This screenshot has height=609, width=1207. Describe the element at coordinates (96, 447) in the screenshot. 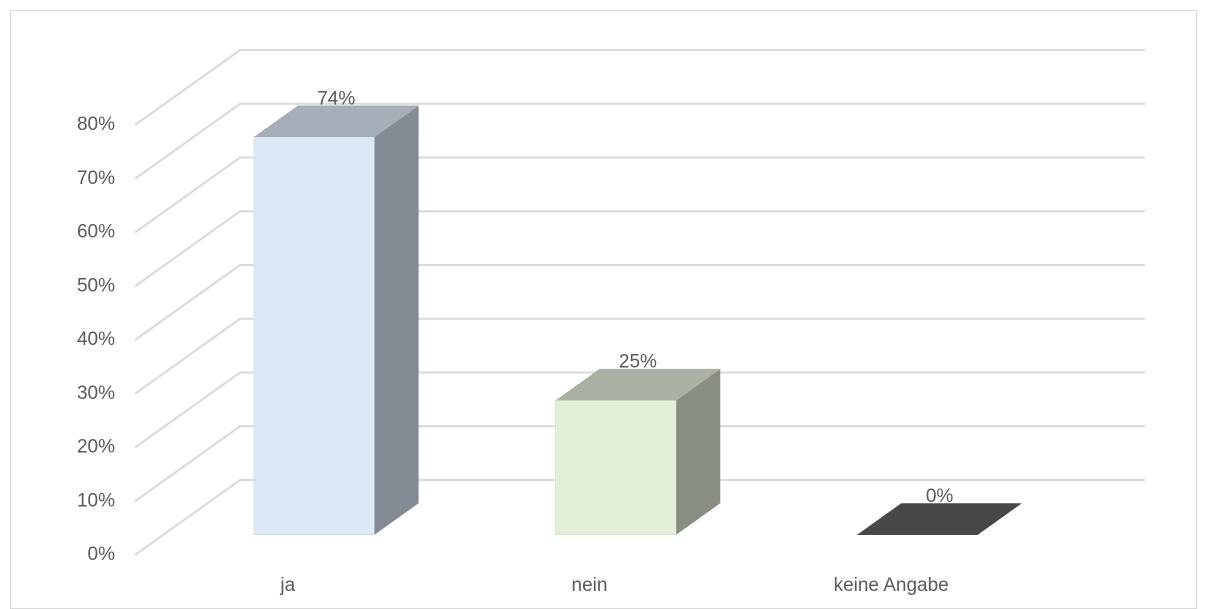

I see `y-tick-label: 20%` at that location.